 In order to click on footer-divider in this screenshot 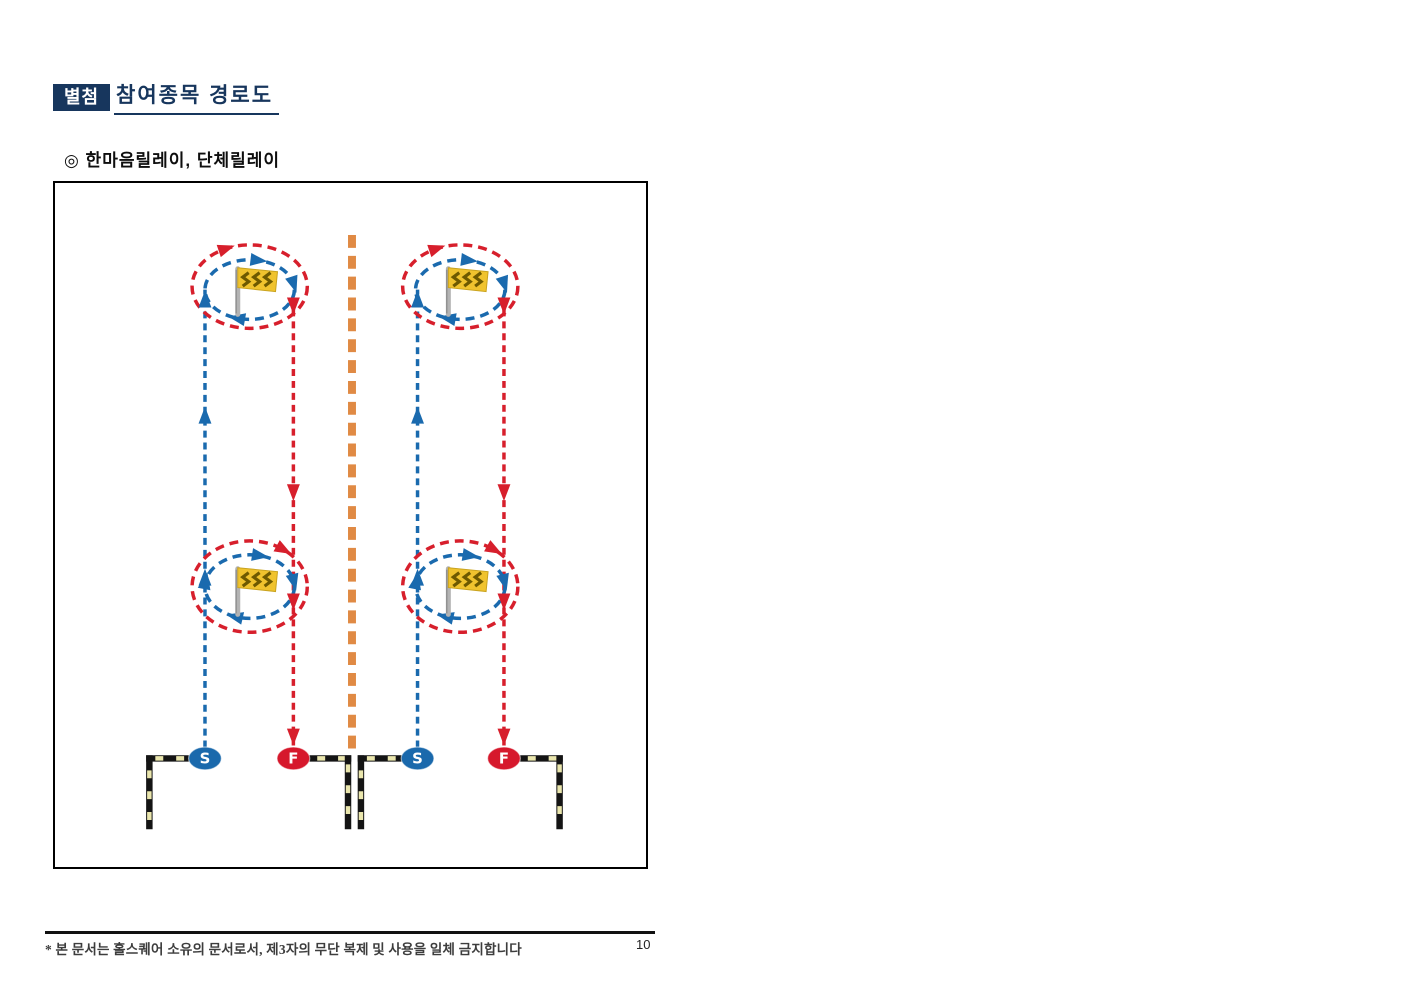, I will do `click(350, 932)`.